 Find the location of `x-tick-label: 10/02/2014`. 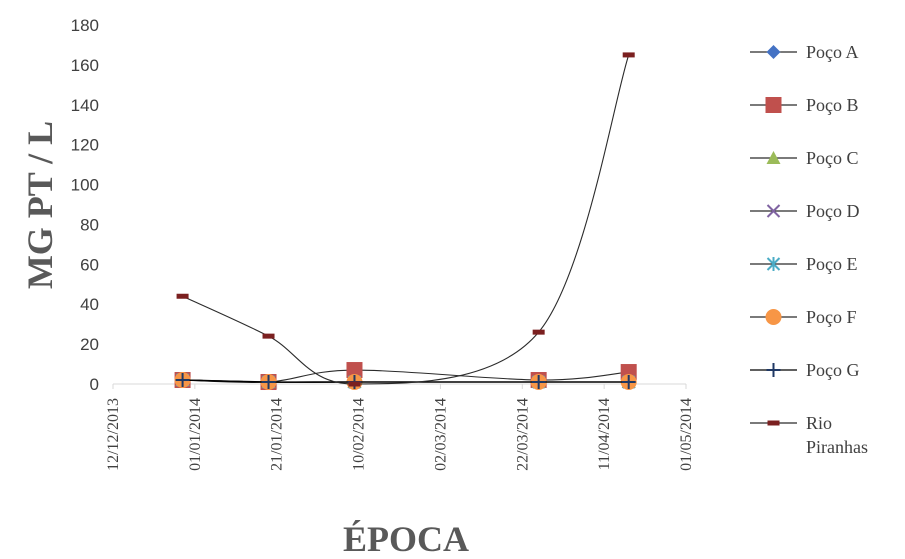

x-tick-label: 10/02/2014 is located at coordinates (359, 434).